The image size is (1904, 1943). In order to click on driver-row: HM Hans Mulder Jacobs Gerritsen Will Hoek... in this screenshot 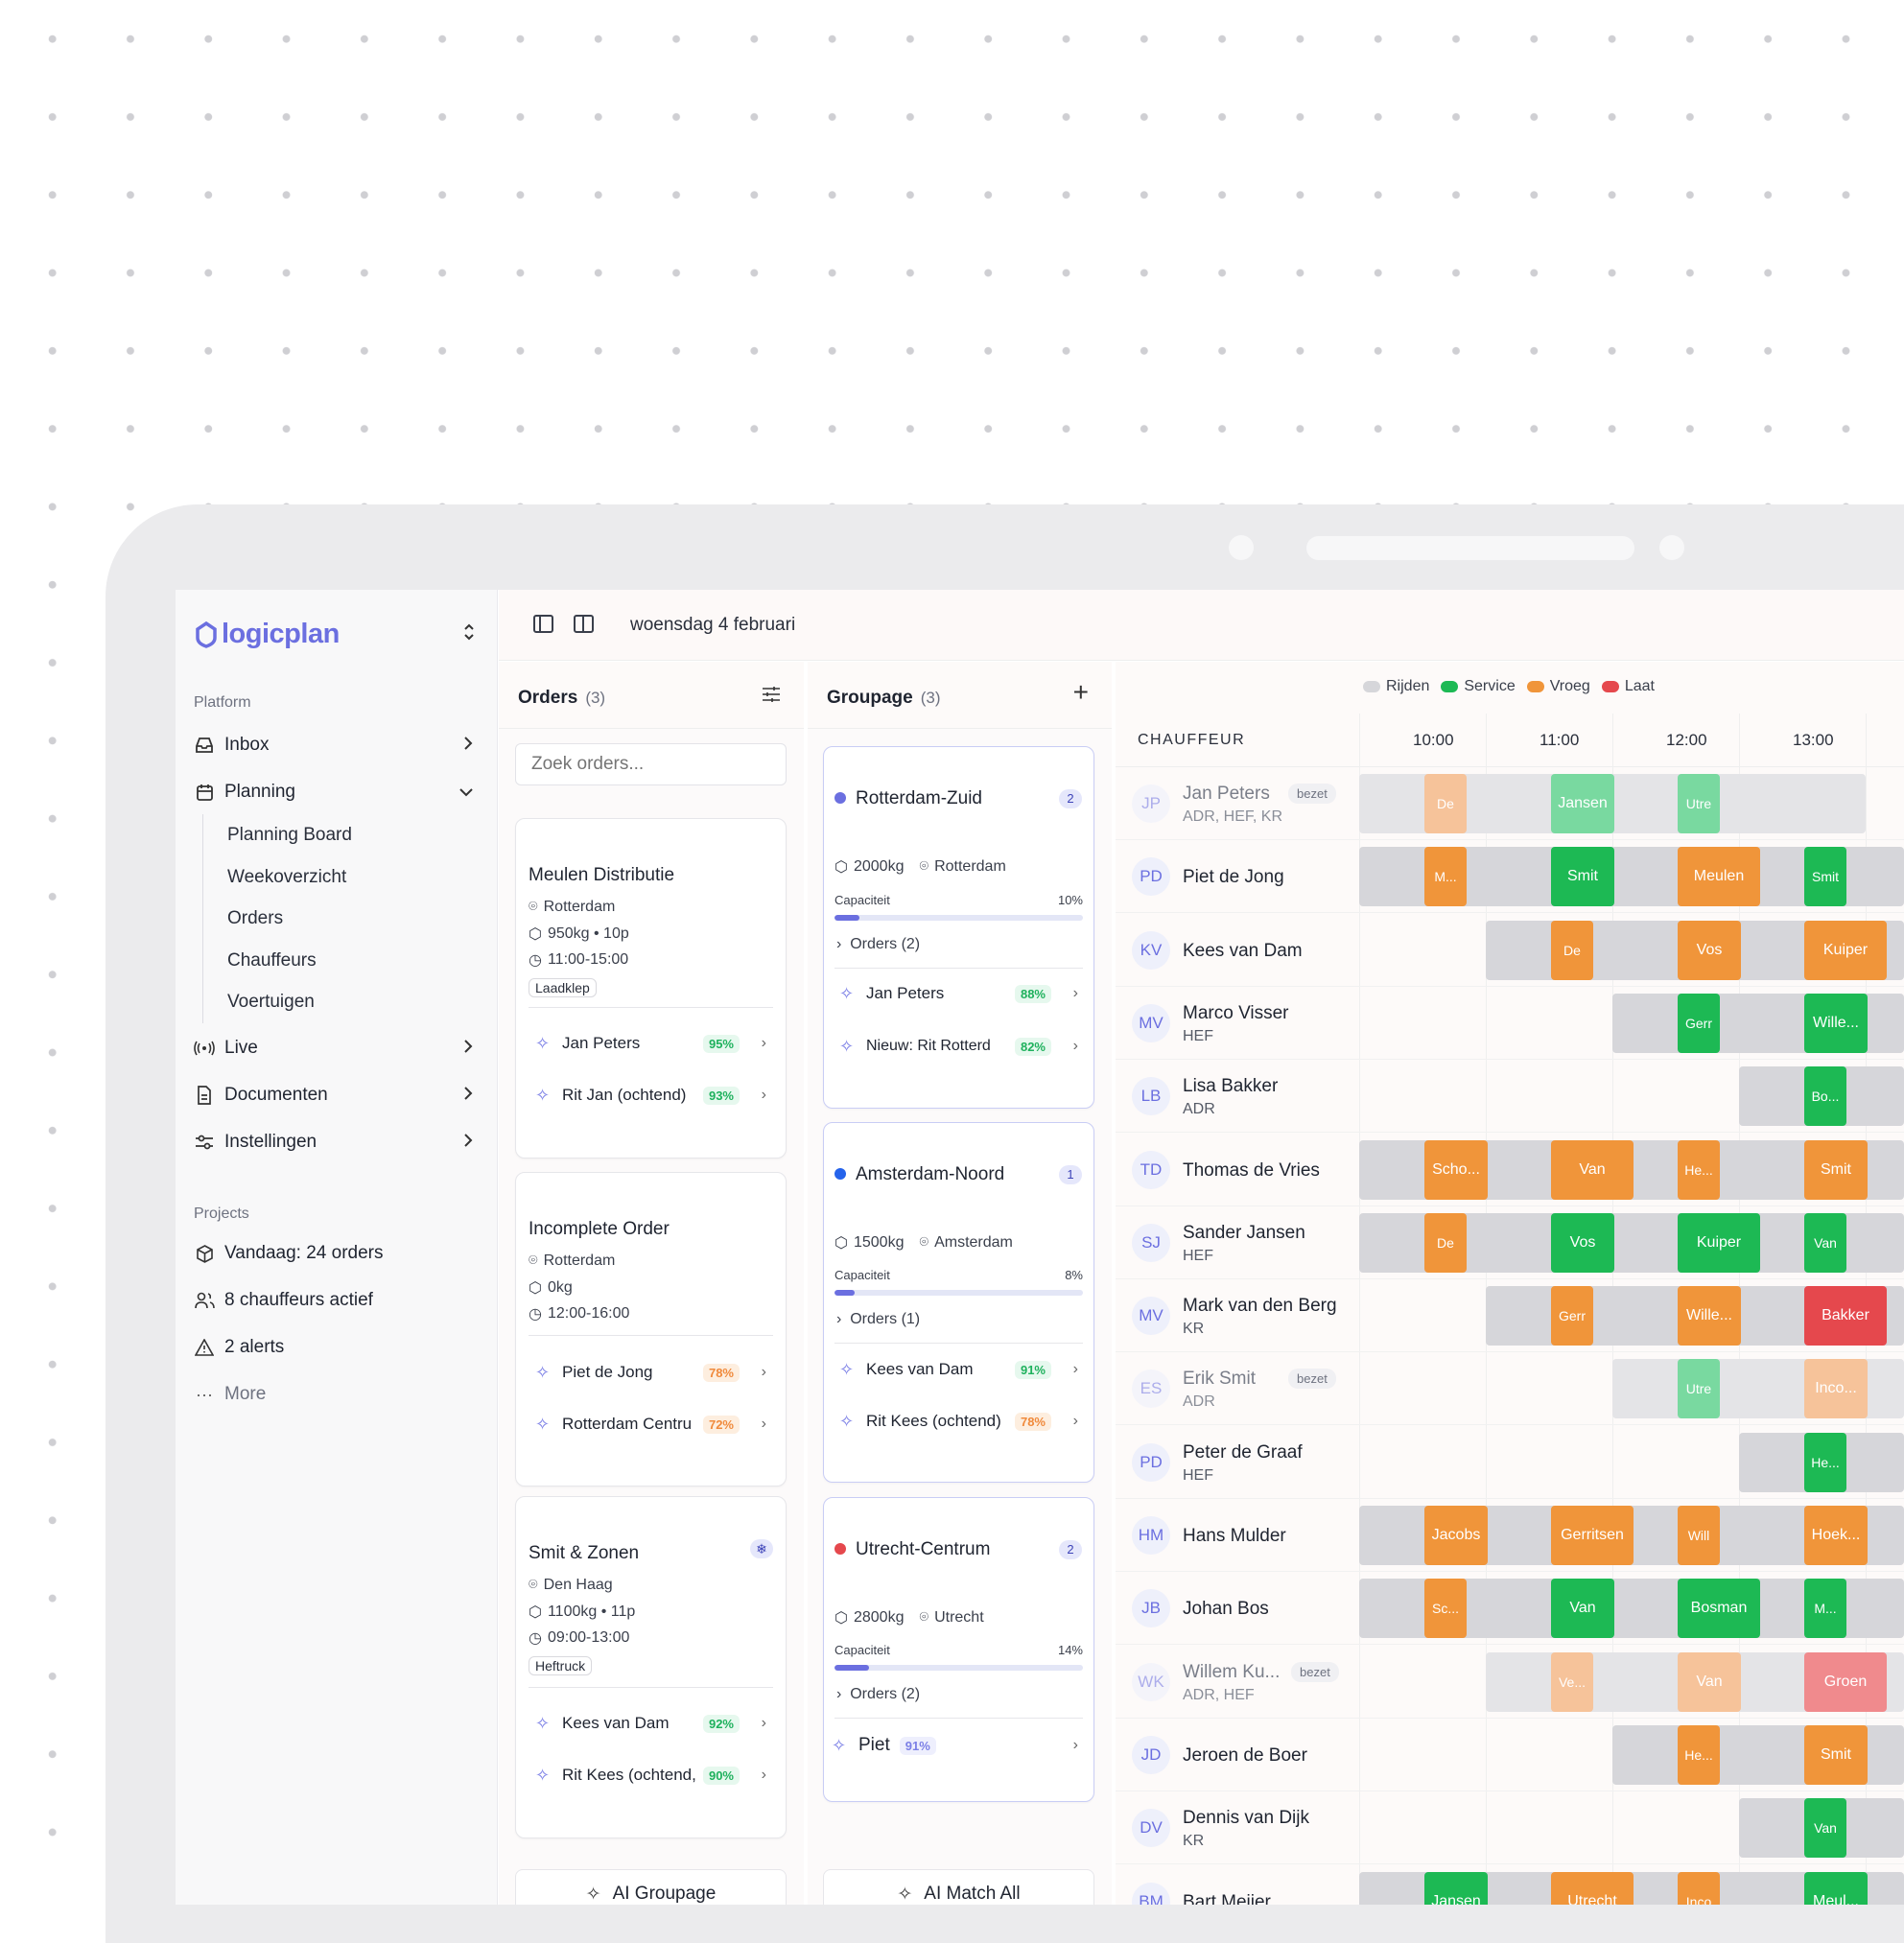, I will do `click(1510, 1535)`.